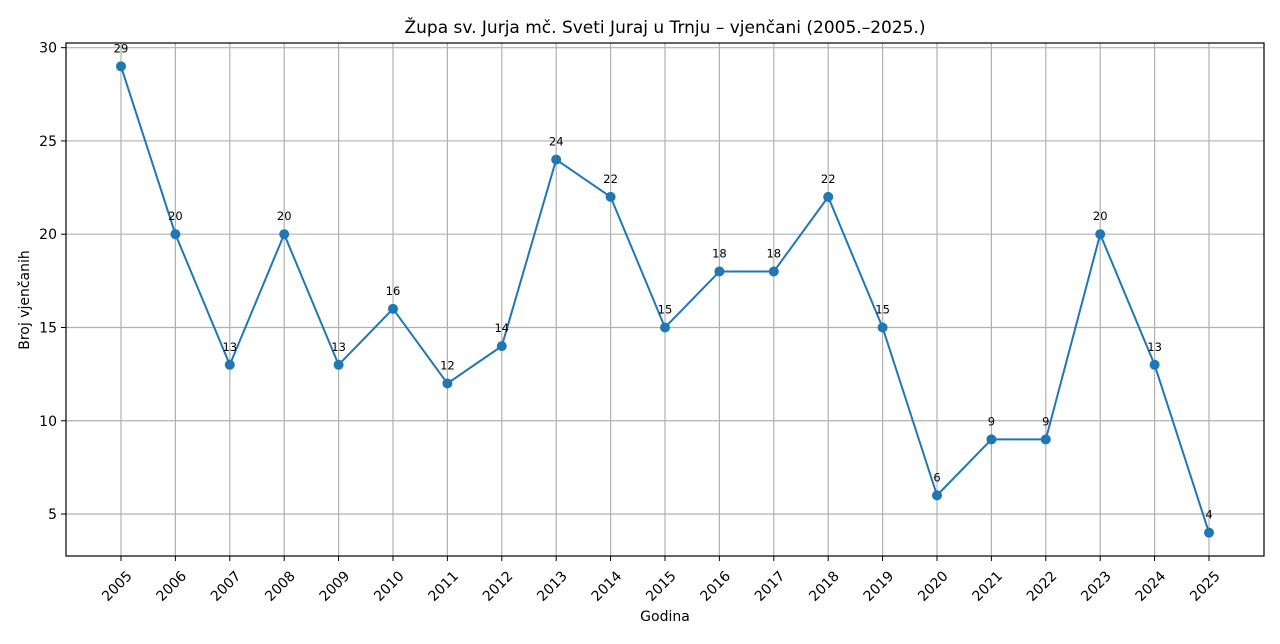 The width and height of the screenshot is (1280, 644). I want to click on x-tick-label: 2009, so click(335, 586).